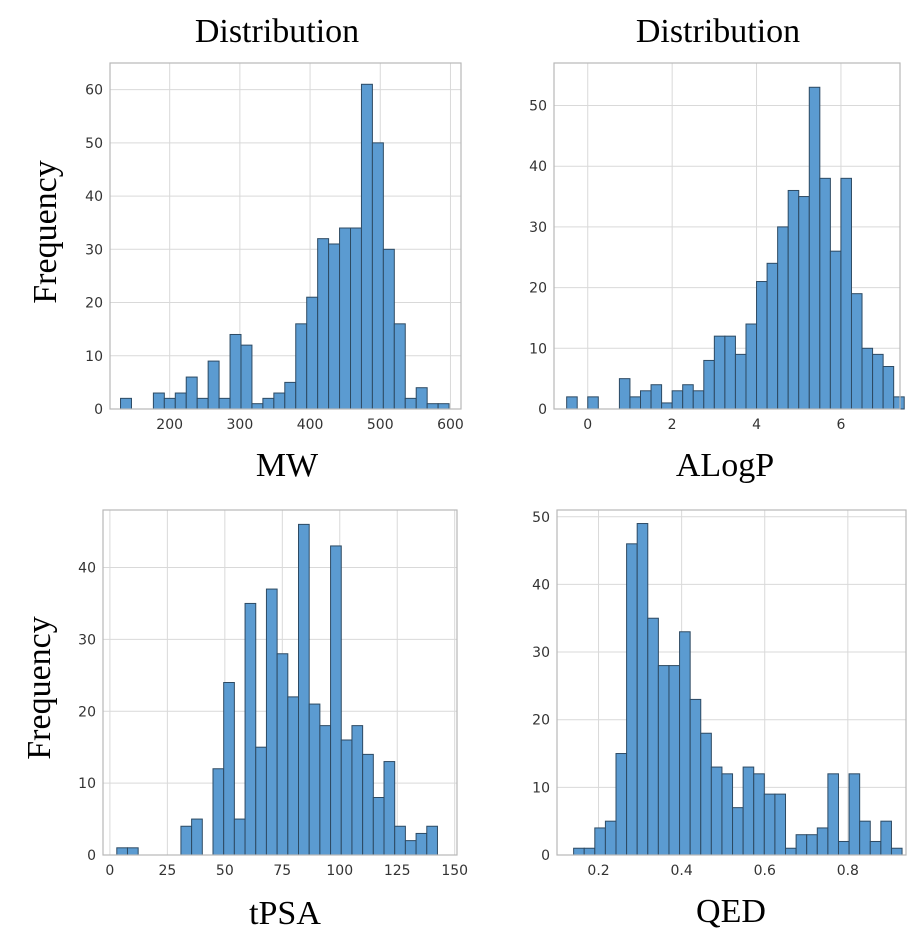 This screenshot has height=941, width=915. What do you see at coordinates (339, 871) in the screenshot?
I see `x-tick-label: 100` at bounding box center [339, 871].